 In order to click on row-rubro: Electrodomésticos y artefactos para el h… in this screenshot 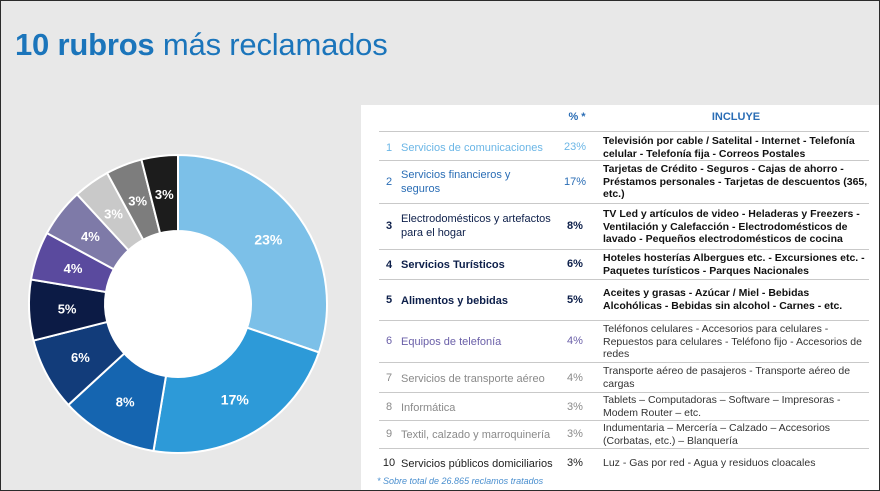, I will do `click(476, 226)`.